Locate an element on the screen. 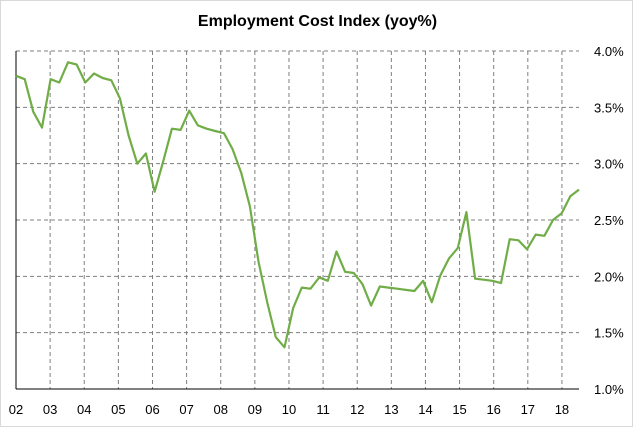 The image size is (633, 428). y-tick-label: 1.5% is located at coordinates (609, 333).